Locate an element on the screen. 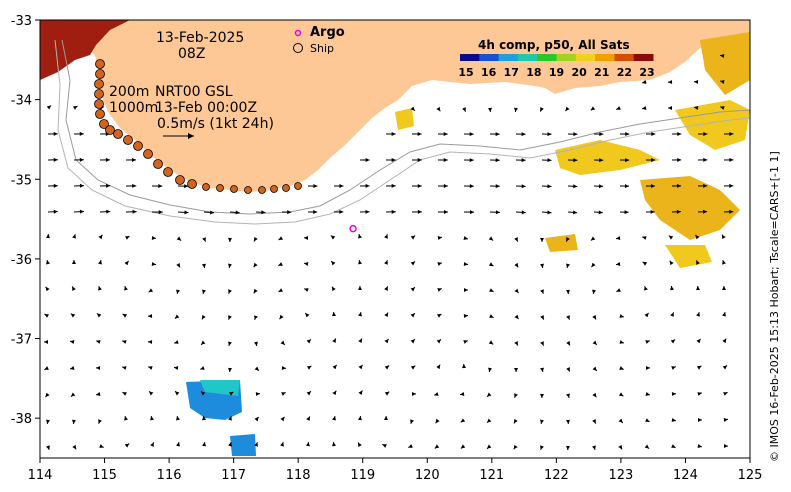 The width and height of the screenshot is (791, 492). colorbar-tick-label: 19 is located at coordinates (556, 72).